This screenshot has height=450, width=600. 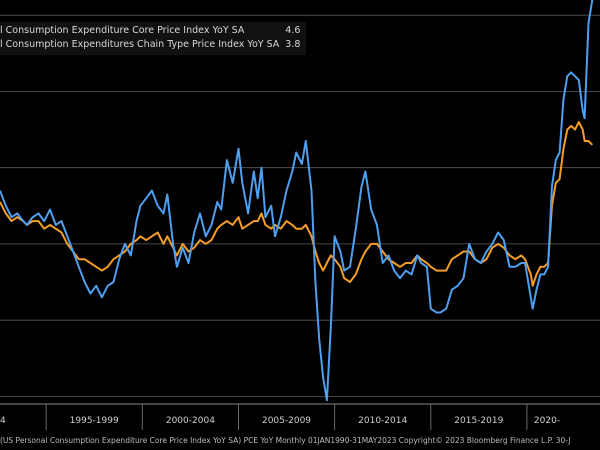 I want to click on x-tick-label: 1995-1999, so click(x=94, y=421).